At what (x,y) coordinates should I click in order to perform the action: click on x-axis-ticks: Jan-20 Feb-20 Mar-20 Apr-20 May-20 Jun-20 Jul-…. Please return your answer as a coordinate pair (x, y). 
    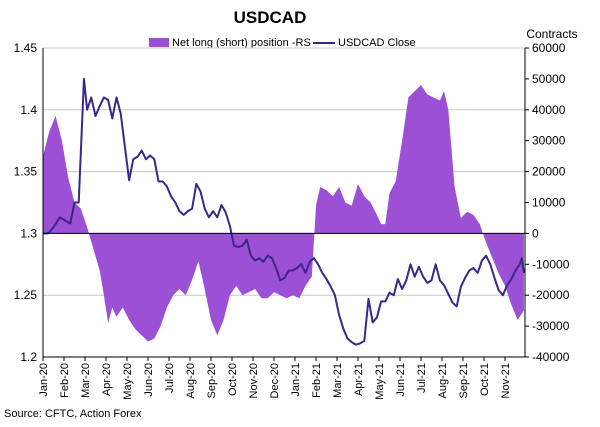
    Looking at the image, I should click on (275, 378).